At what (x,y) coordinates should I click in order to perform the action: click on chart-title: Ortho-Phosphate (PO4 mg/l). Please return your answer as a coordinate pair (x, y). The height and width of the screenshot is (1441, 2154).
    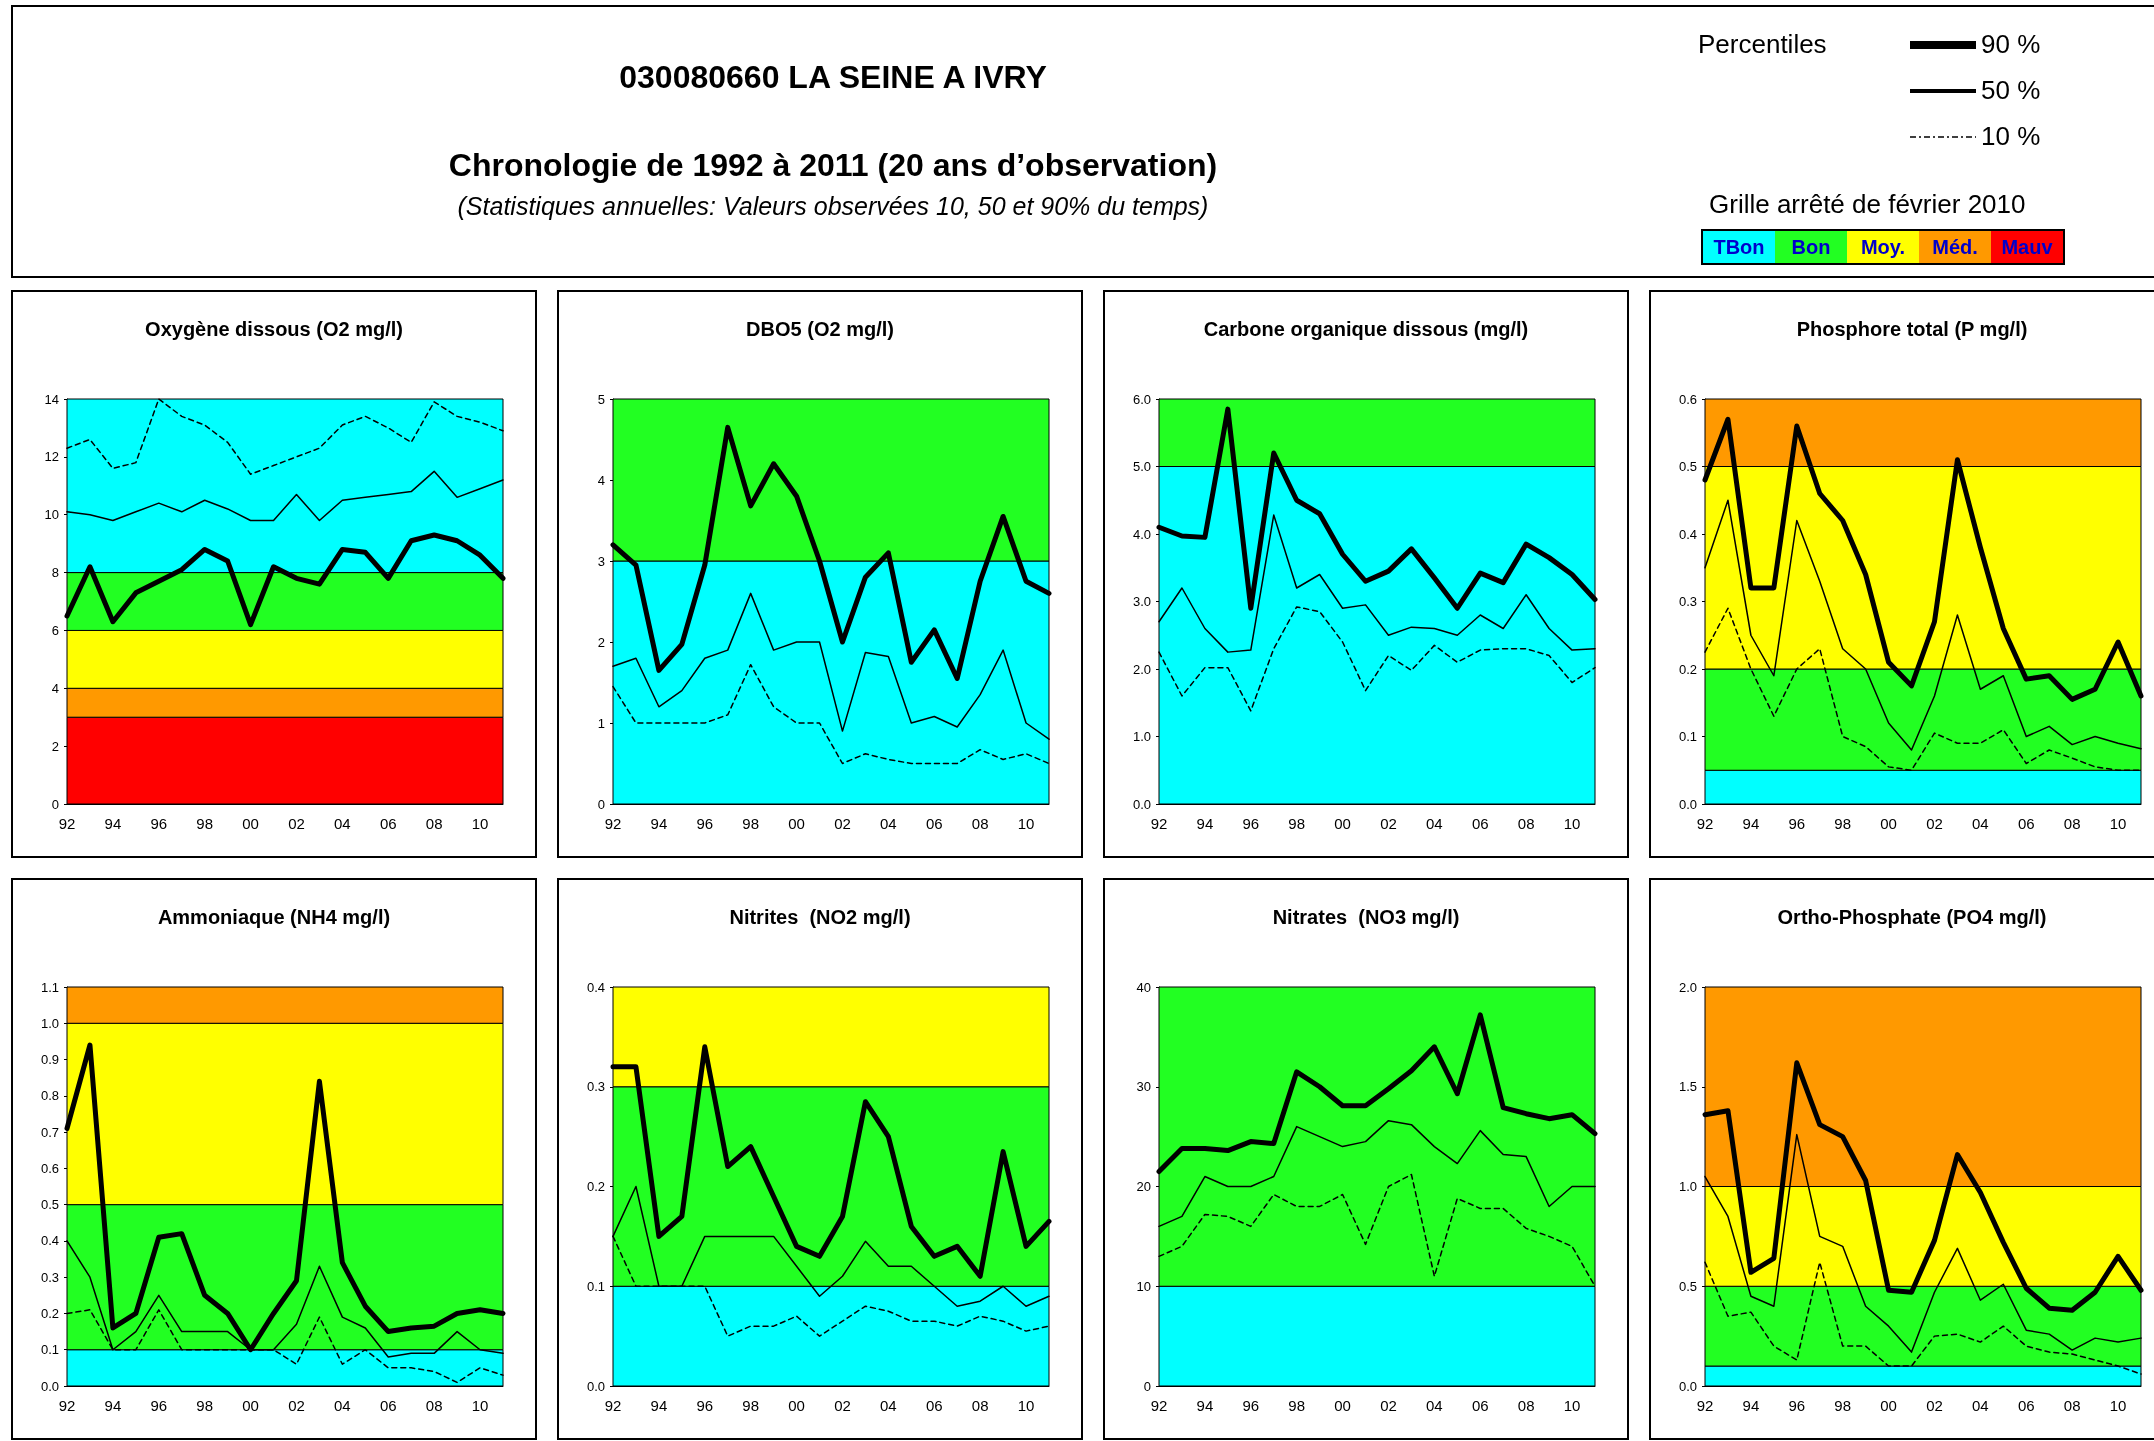
    Looking at the image, I should click on (1912, 917).